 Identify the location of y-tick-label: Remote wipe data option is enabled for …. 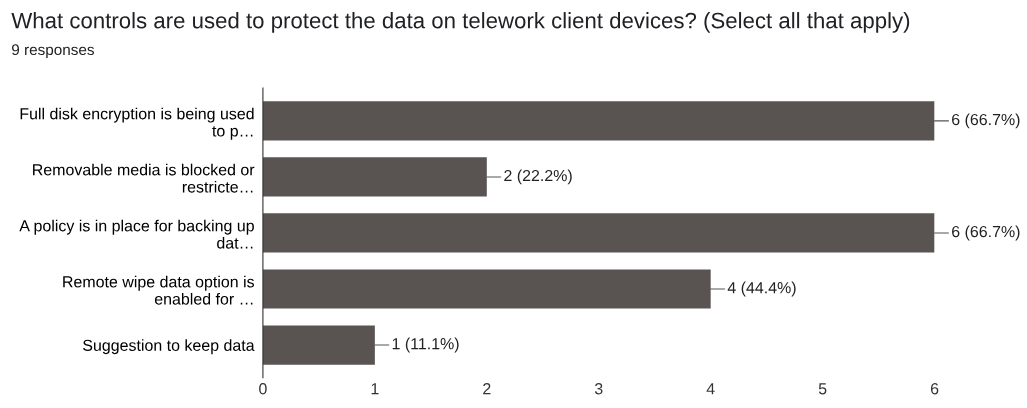
(159, 290).